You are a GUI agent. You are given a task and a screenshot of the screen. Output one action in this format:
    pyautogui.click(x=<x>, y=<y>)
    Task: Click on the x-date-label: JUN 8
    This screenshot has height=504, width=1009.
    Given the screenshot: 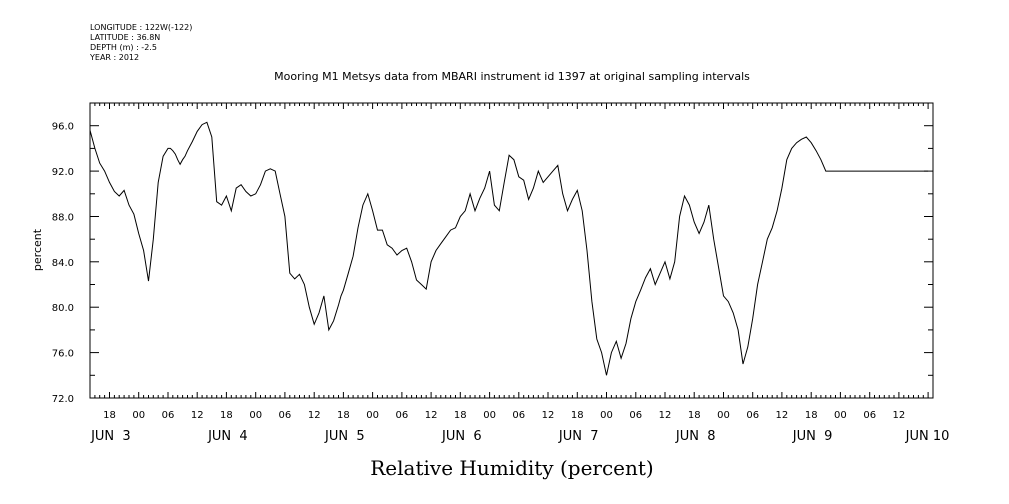 What is the action you would take?
    pyautogui.click(x=695, y=436)
    